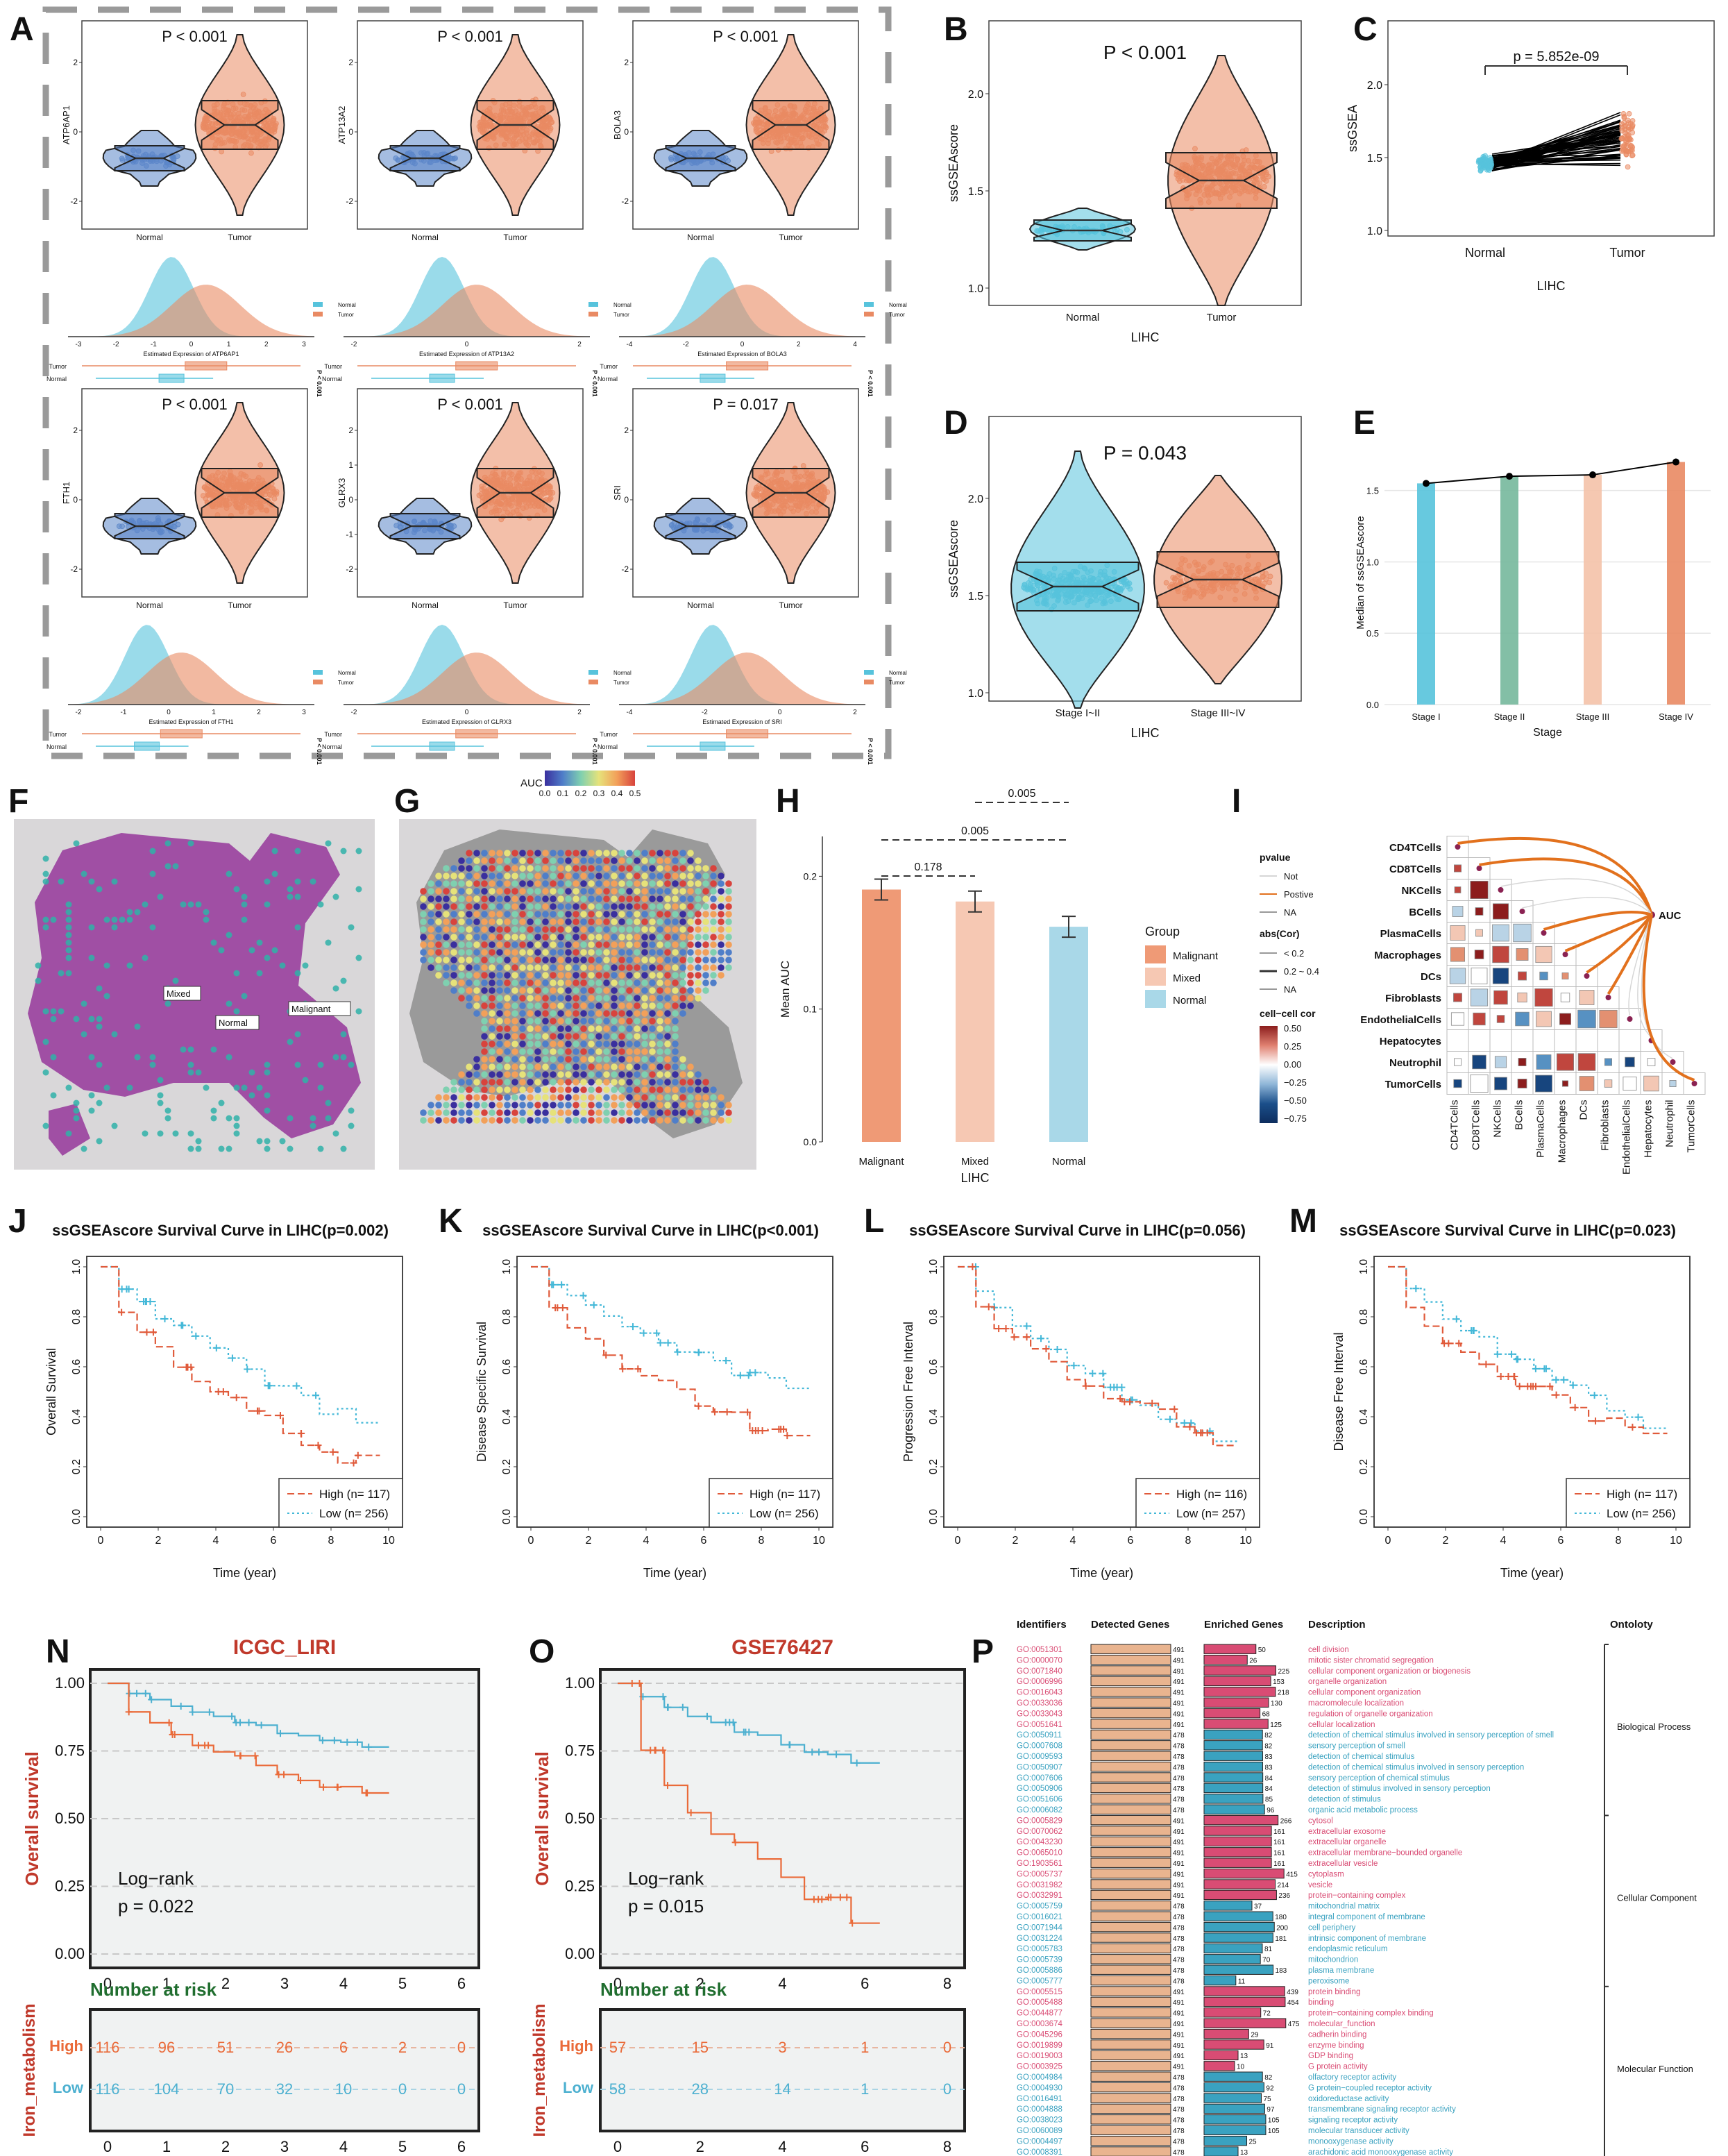 This screenshot has width=1728, height=2156. I want to click on density-xtick: -4, so click(630, 345).